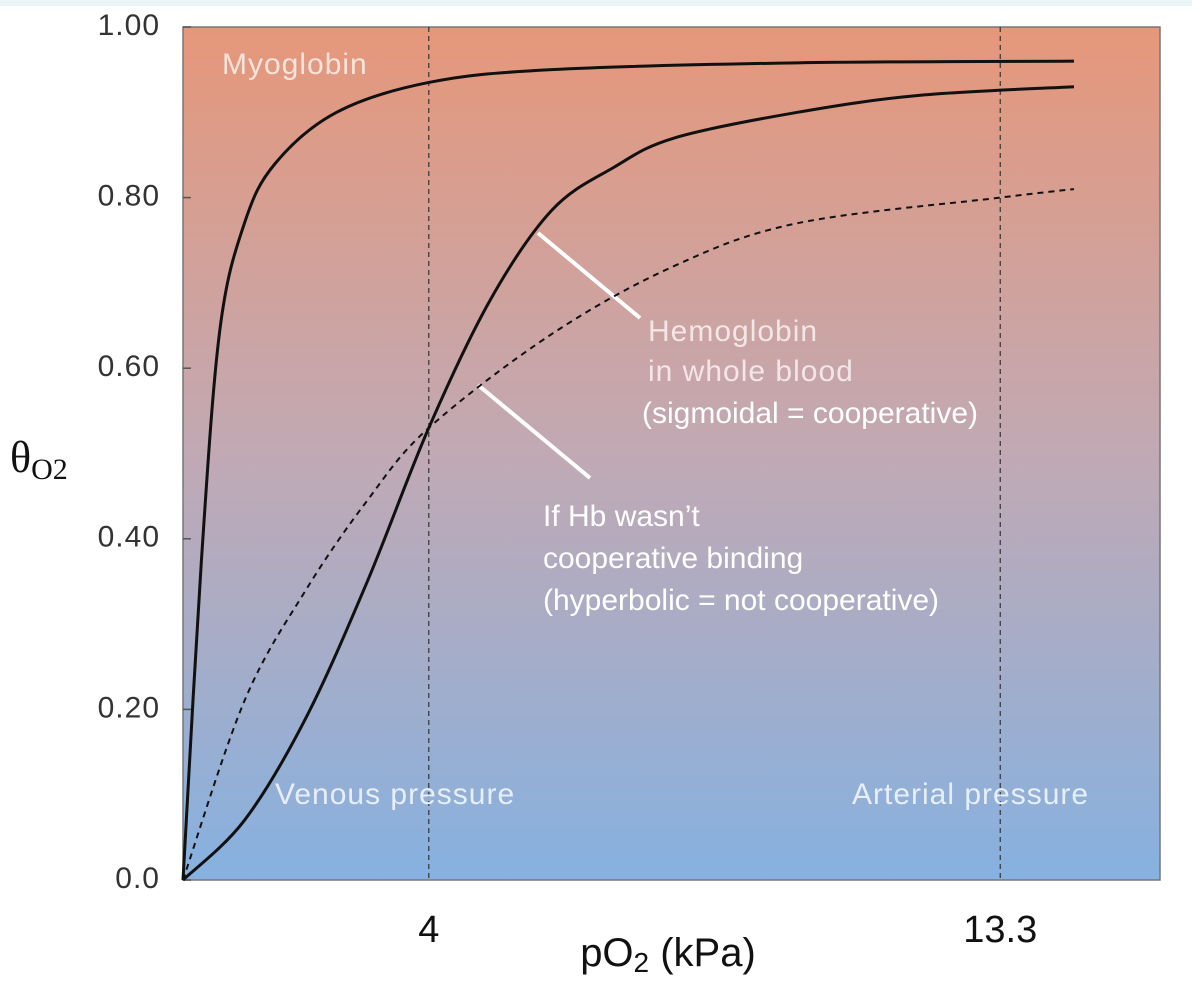  Describe the element at coordinates (733, 331) in the screenshot. I see `annotation: Hemoglobin` at that location.